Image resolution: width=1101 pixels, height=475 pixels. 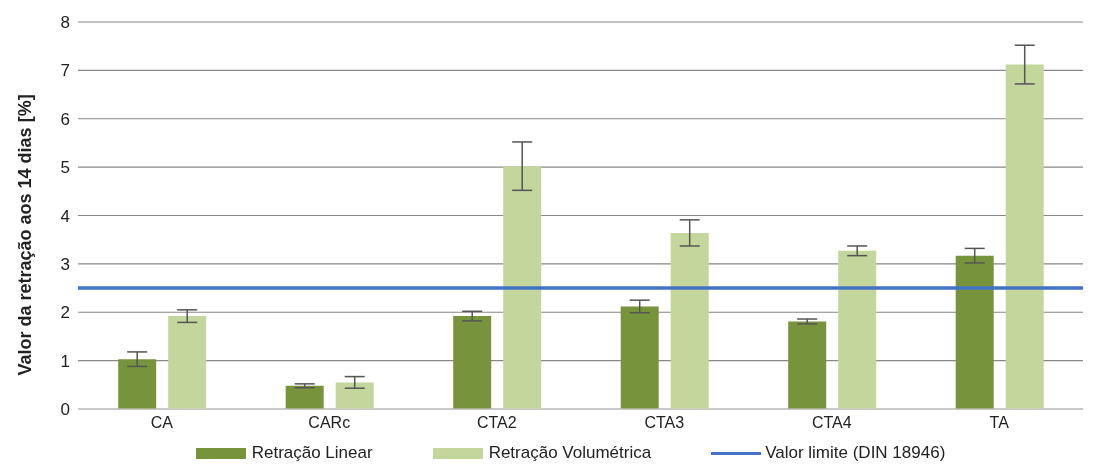 What do you see at coordinates (65, 216) in the screenshot?
I see `y-tick-label: 4` at bounding box center [65, 216].